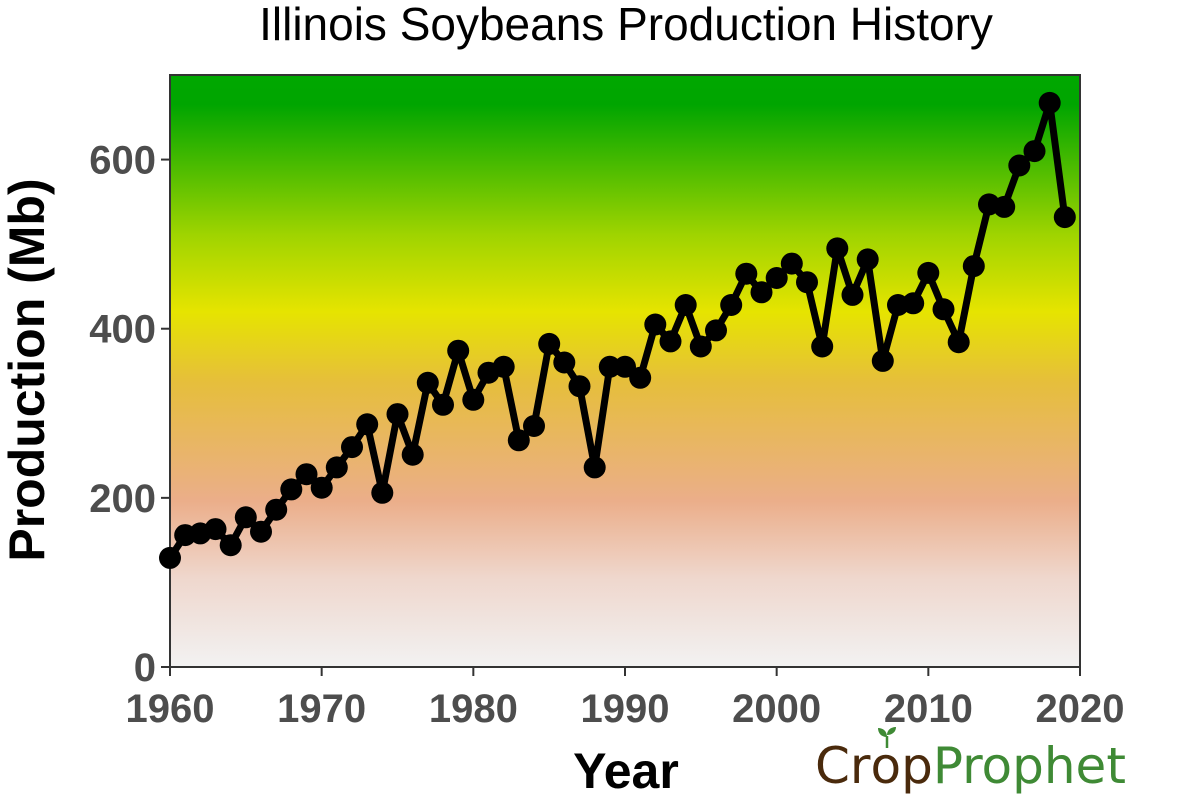 This screenshot has width=1200, height=800. Describe the element at coordinates (917, 766) in the screenshot. I see `logo-text-p: p` at that location.